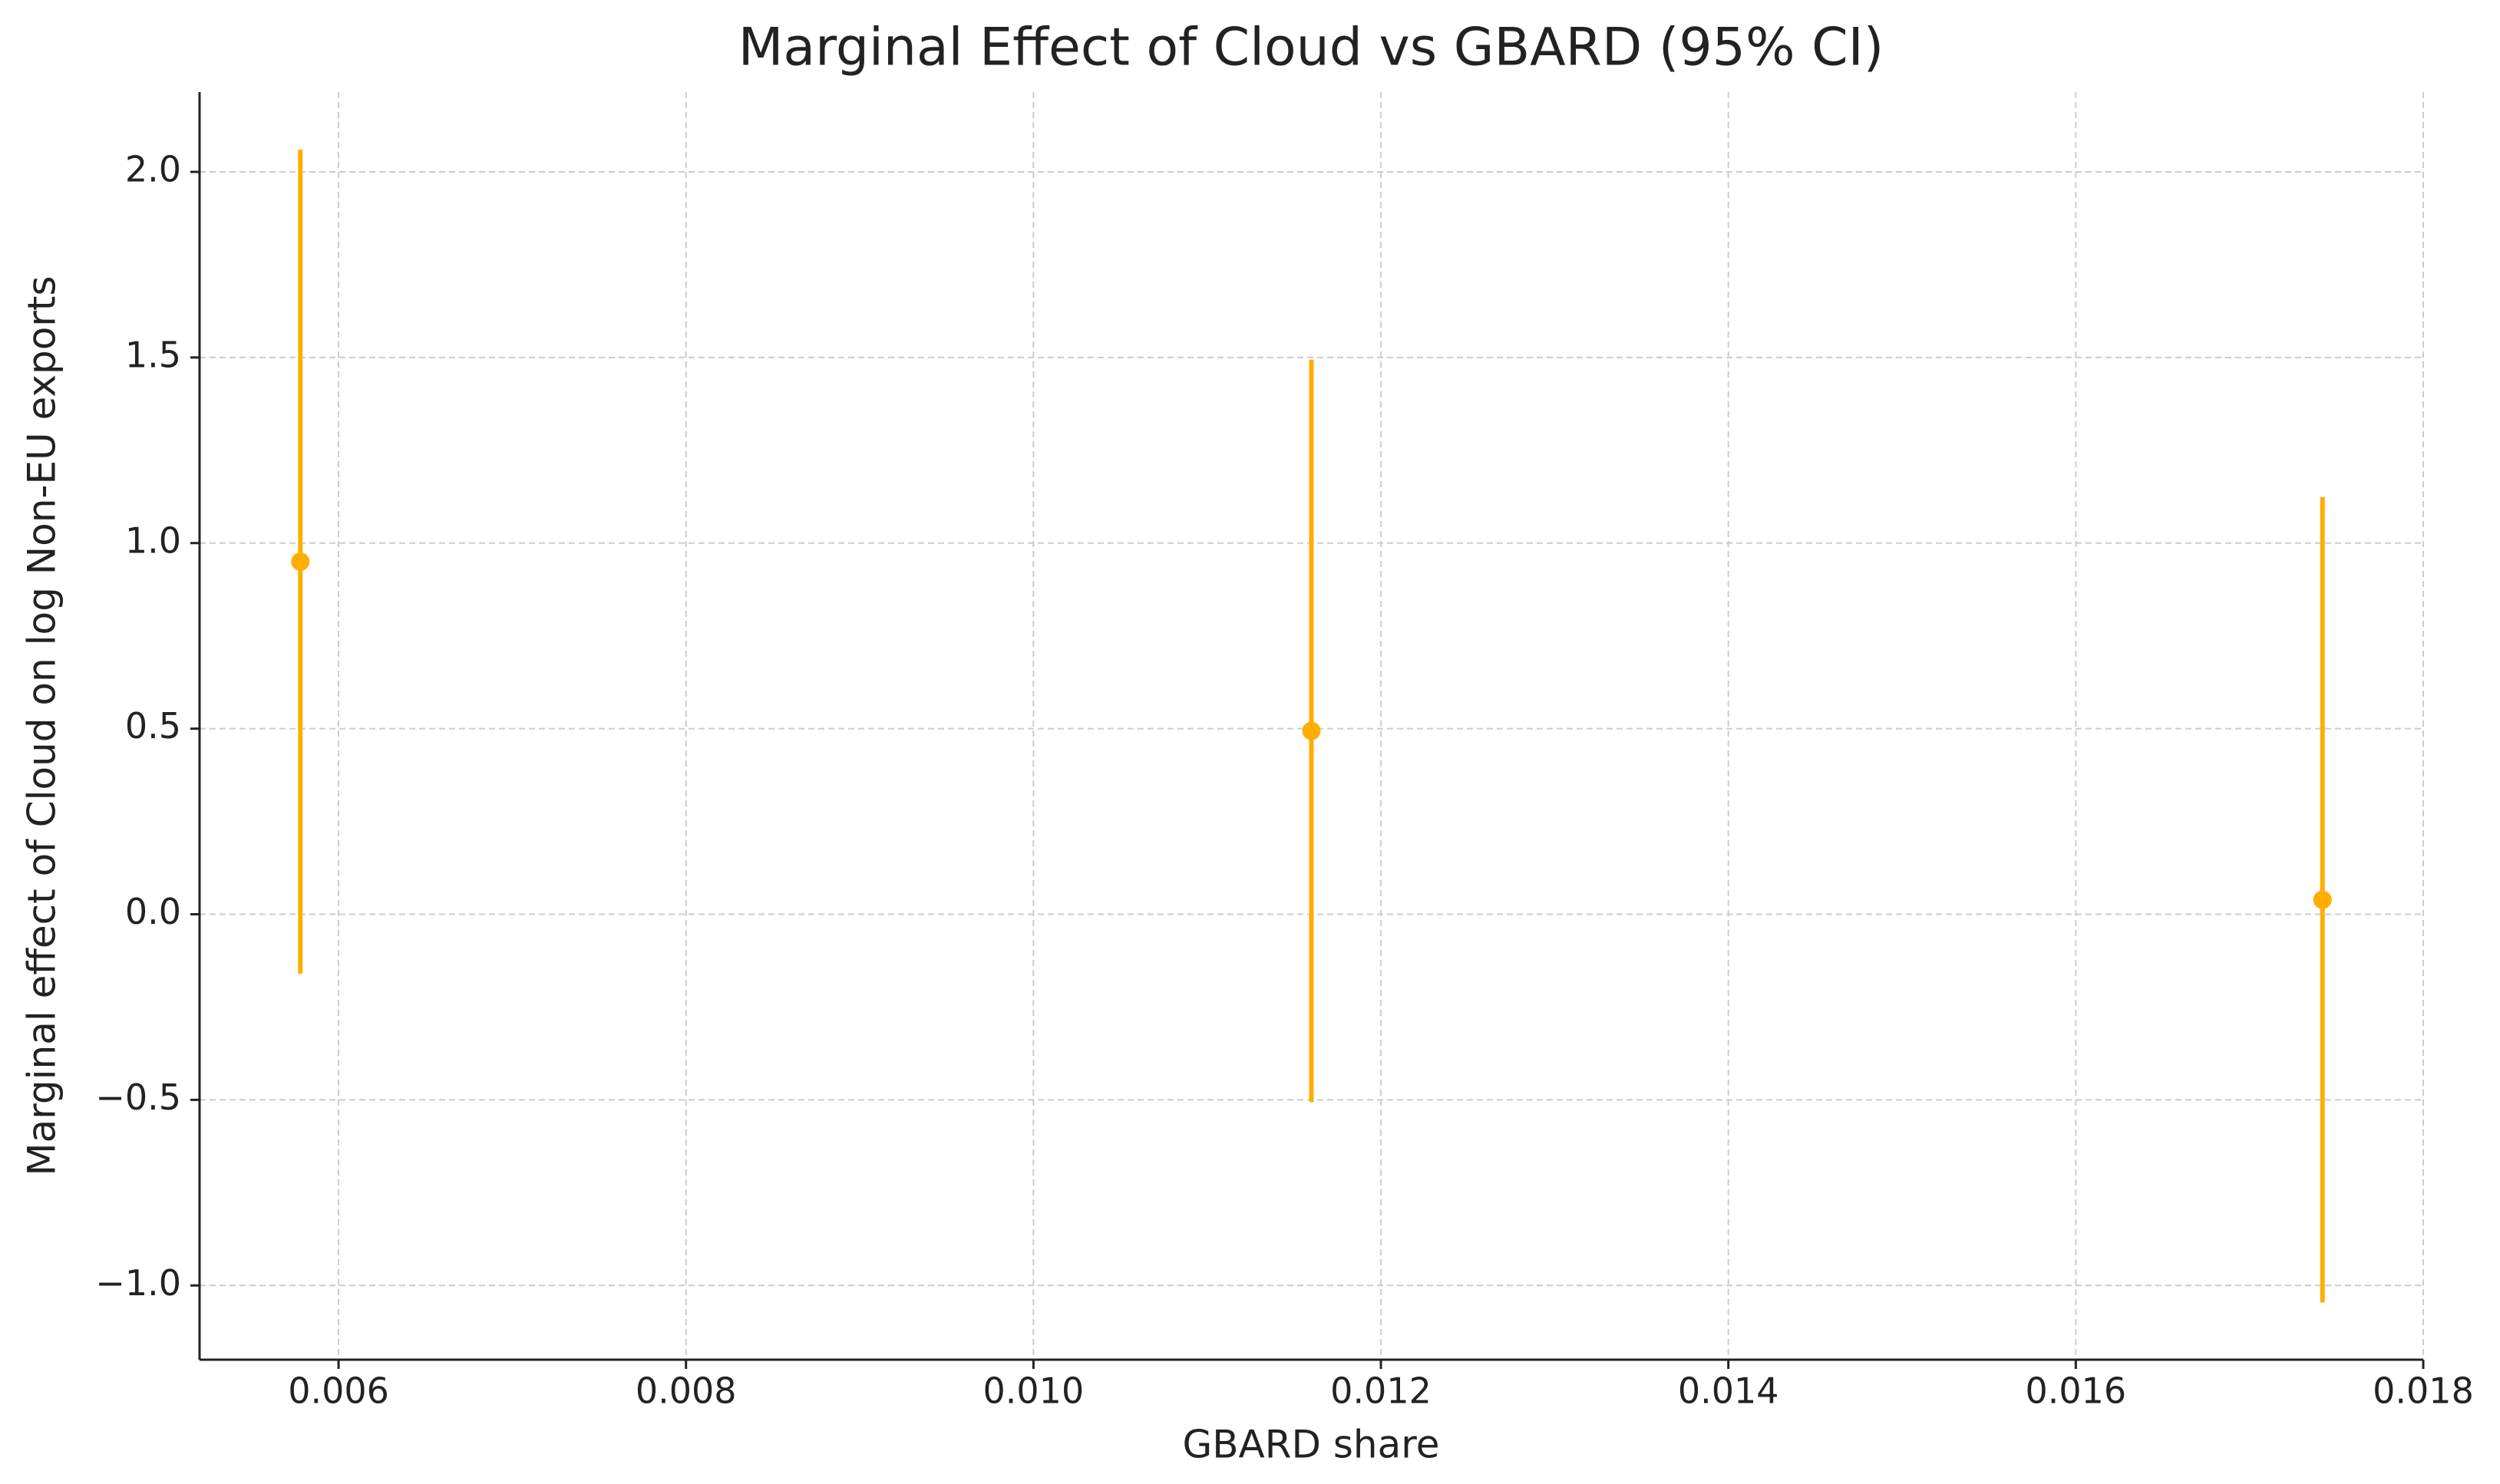 The width and height of the screenshot is (2500, 1484). What do you see at coordinates (1311, 1445) in the screenshot?
I see `x-axis-label: GBARD share` at bounding box center [1311, 1445].